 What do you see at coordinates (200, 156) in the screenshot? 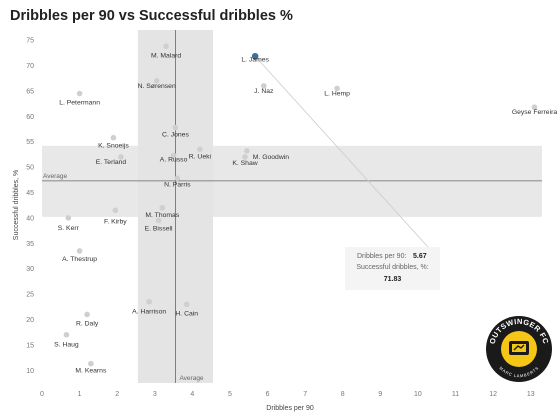
I see `point-label: R. Ueki` at bounding box center [200, 156].